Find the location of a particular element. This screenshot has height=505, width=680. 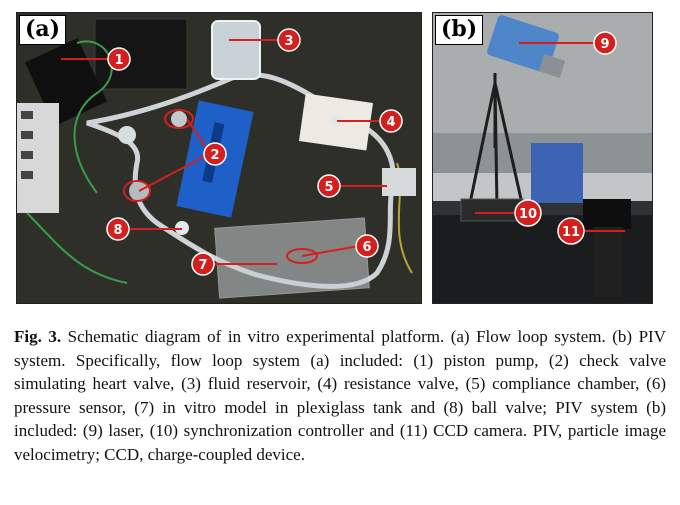

marker-7: 7 is located at coordinates (203, 264).